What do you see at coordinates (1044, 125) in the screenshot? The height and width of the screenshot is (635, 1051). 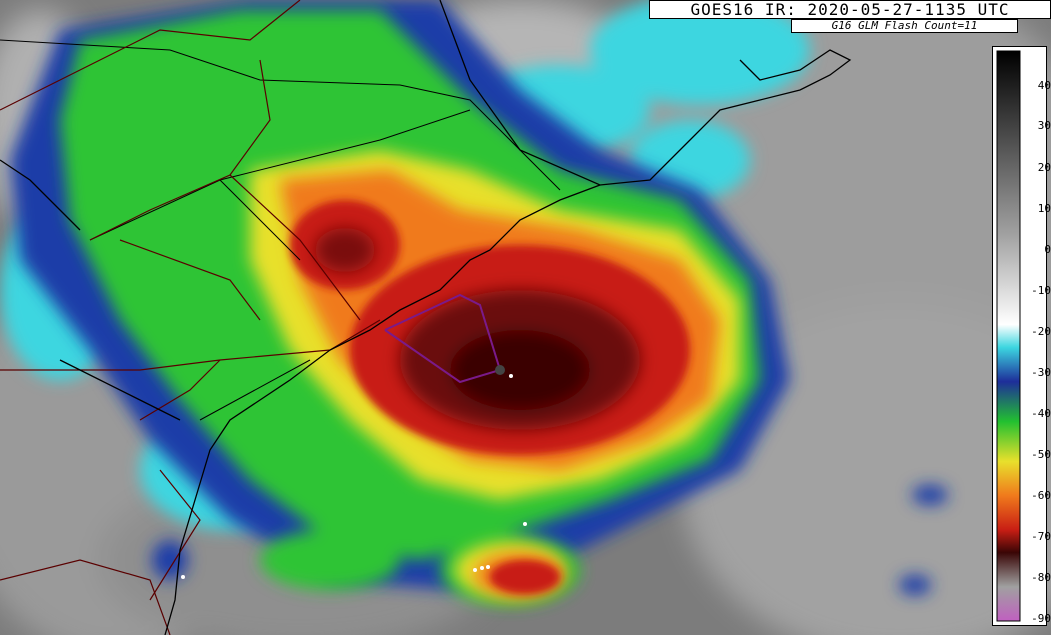 I see `colorbar-tick: 30` at bounding box center [1044, 125].